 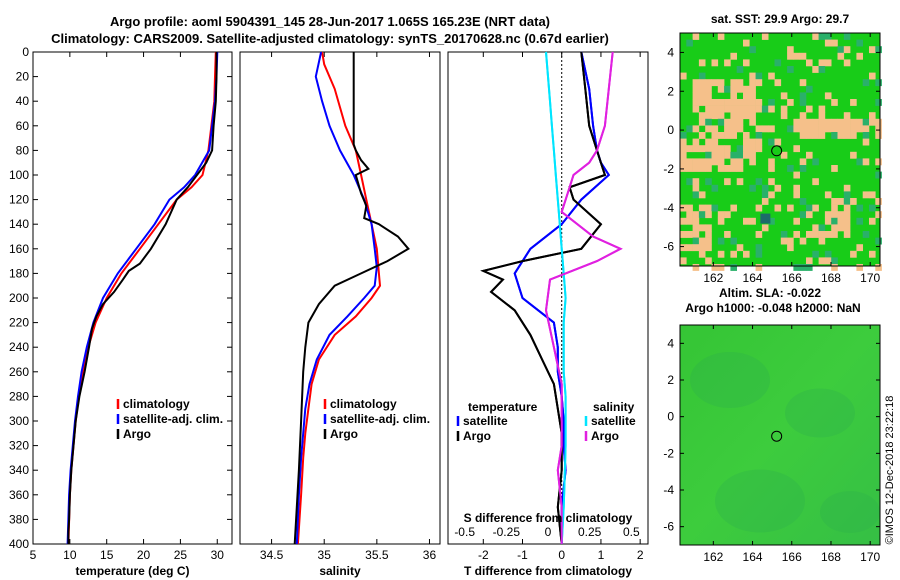 What do you see at coordinates (19, 421) in the screenshot?
I see `y-tick-label: 300` at bounding box center [19, 421].